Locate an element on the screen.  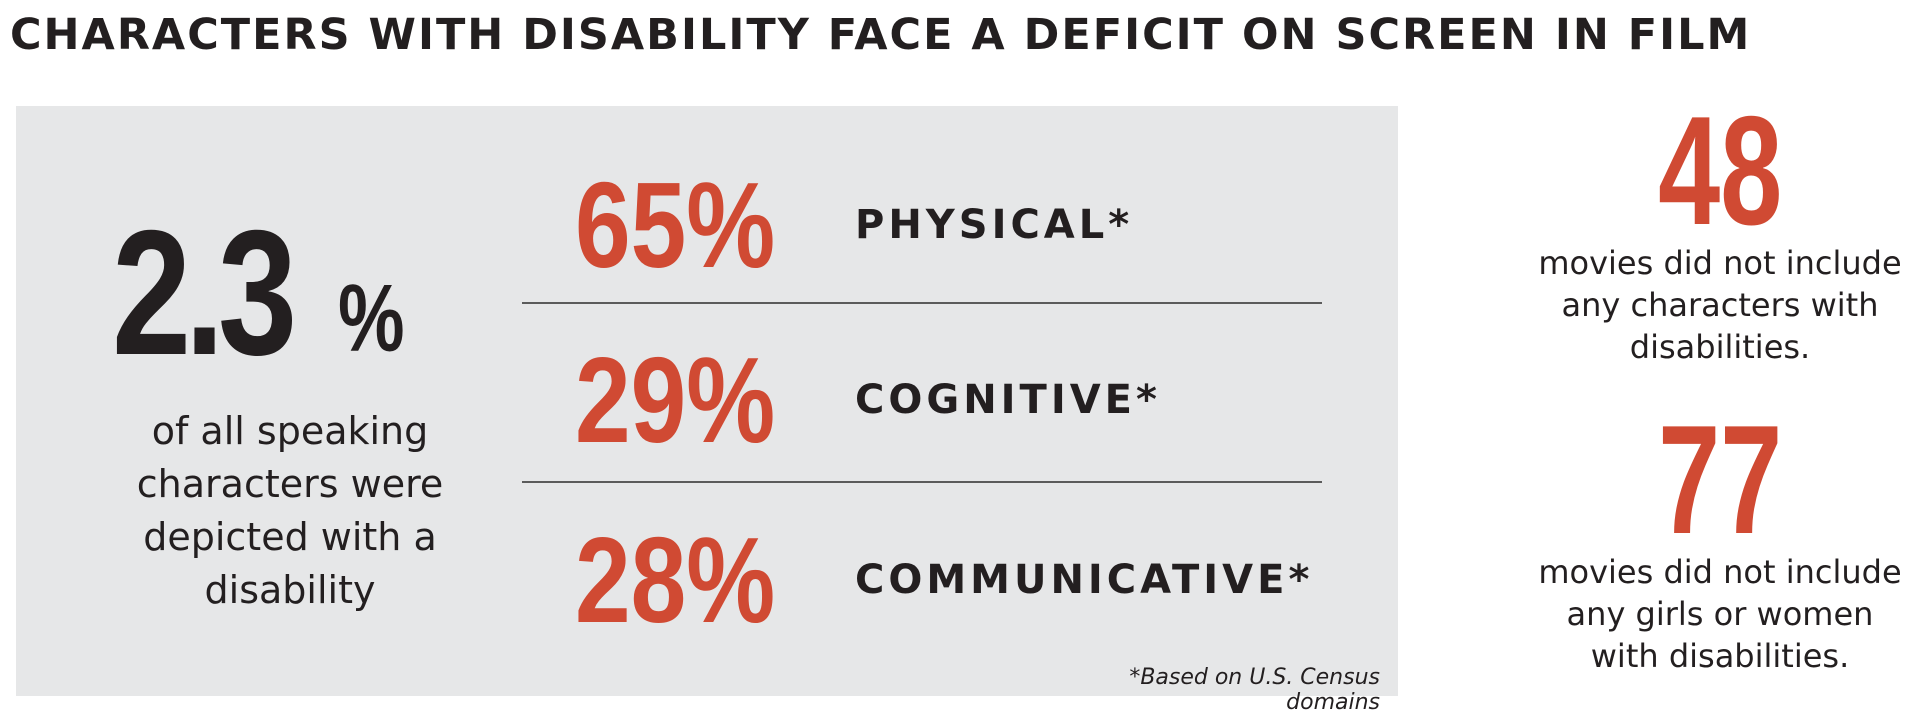
breakdown-label: COGNITIVE* is located at coordinates (1008, 400).